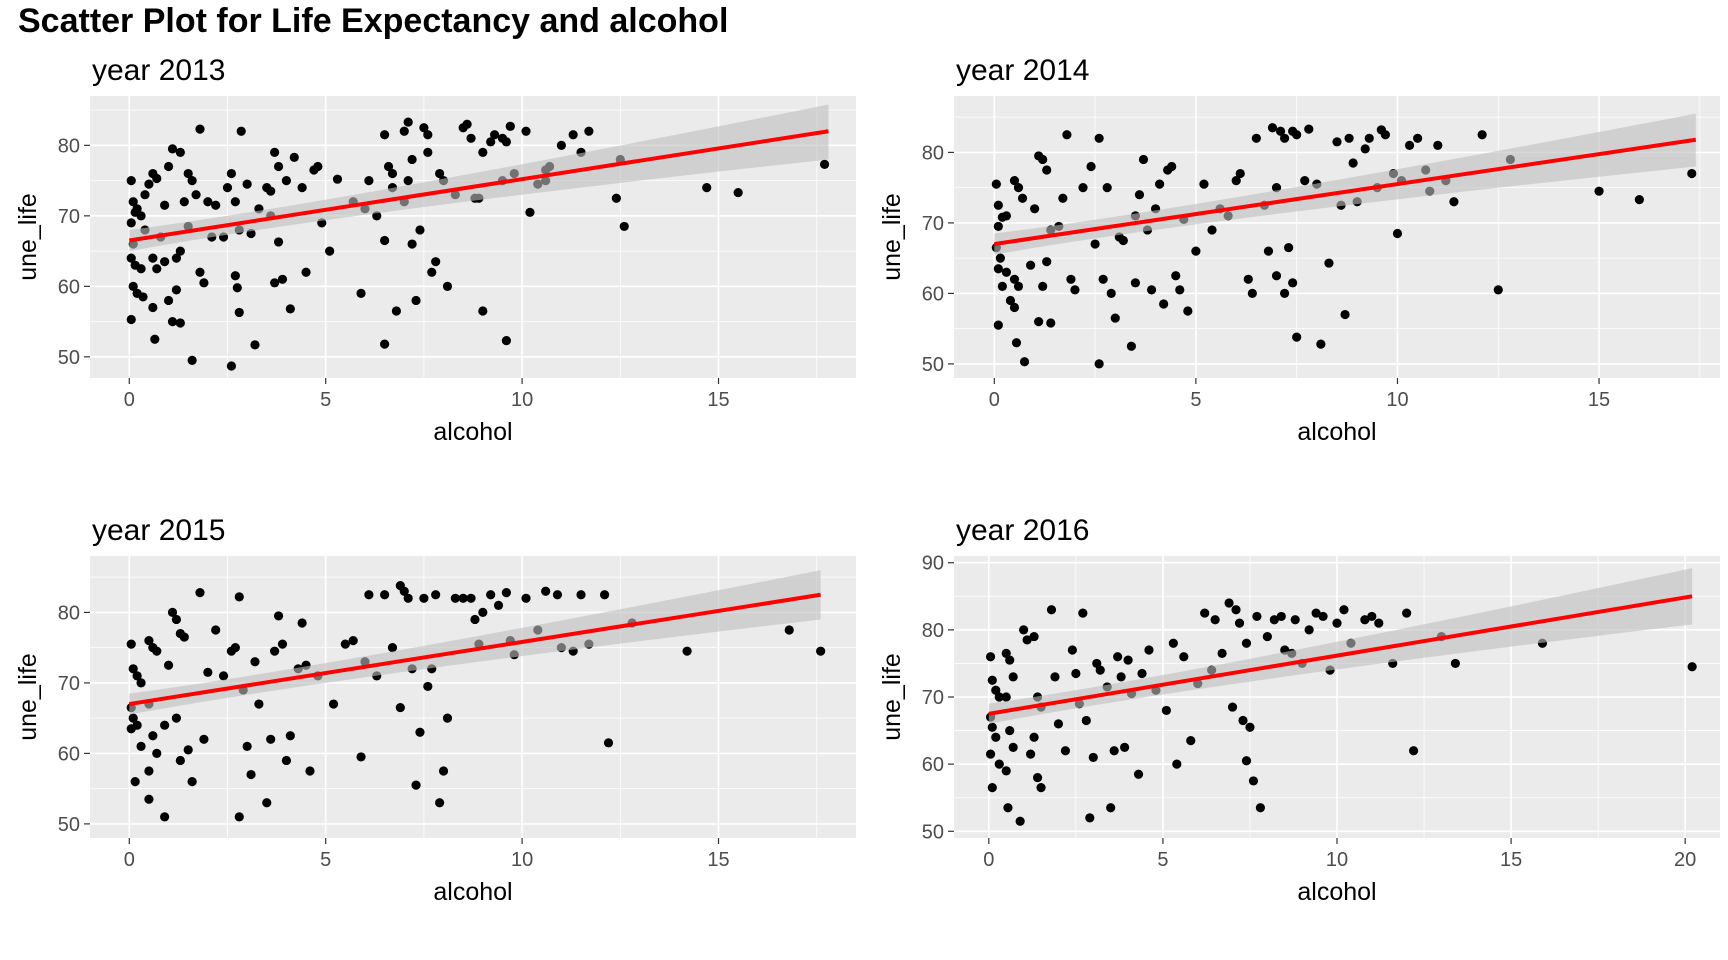 The height and width of the screenshot is (960, 1728). Describe the element at coordinates (158, 70) in the screenshot. I see `panel-title: year 2013` at that location.